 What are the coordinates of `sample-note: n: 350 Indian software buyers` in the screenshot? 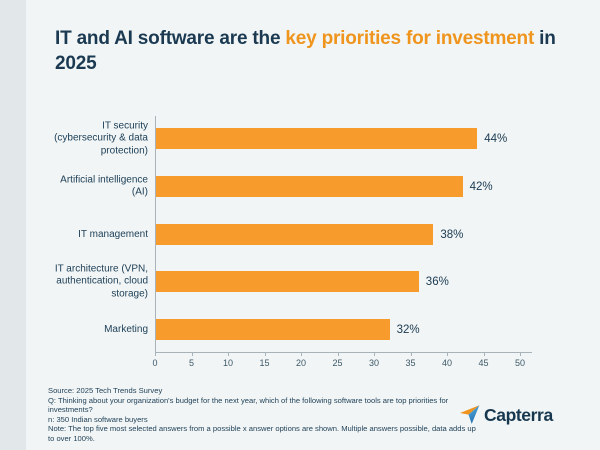 It's located at (98, 419).